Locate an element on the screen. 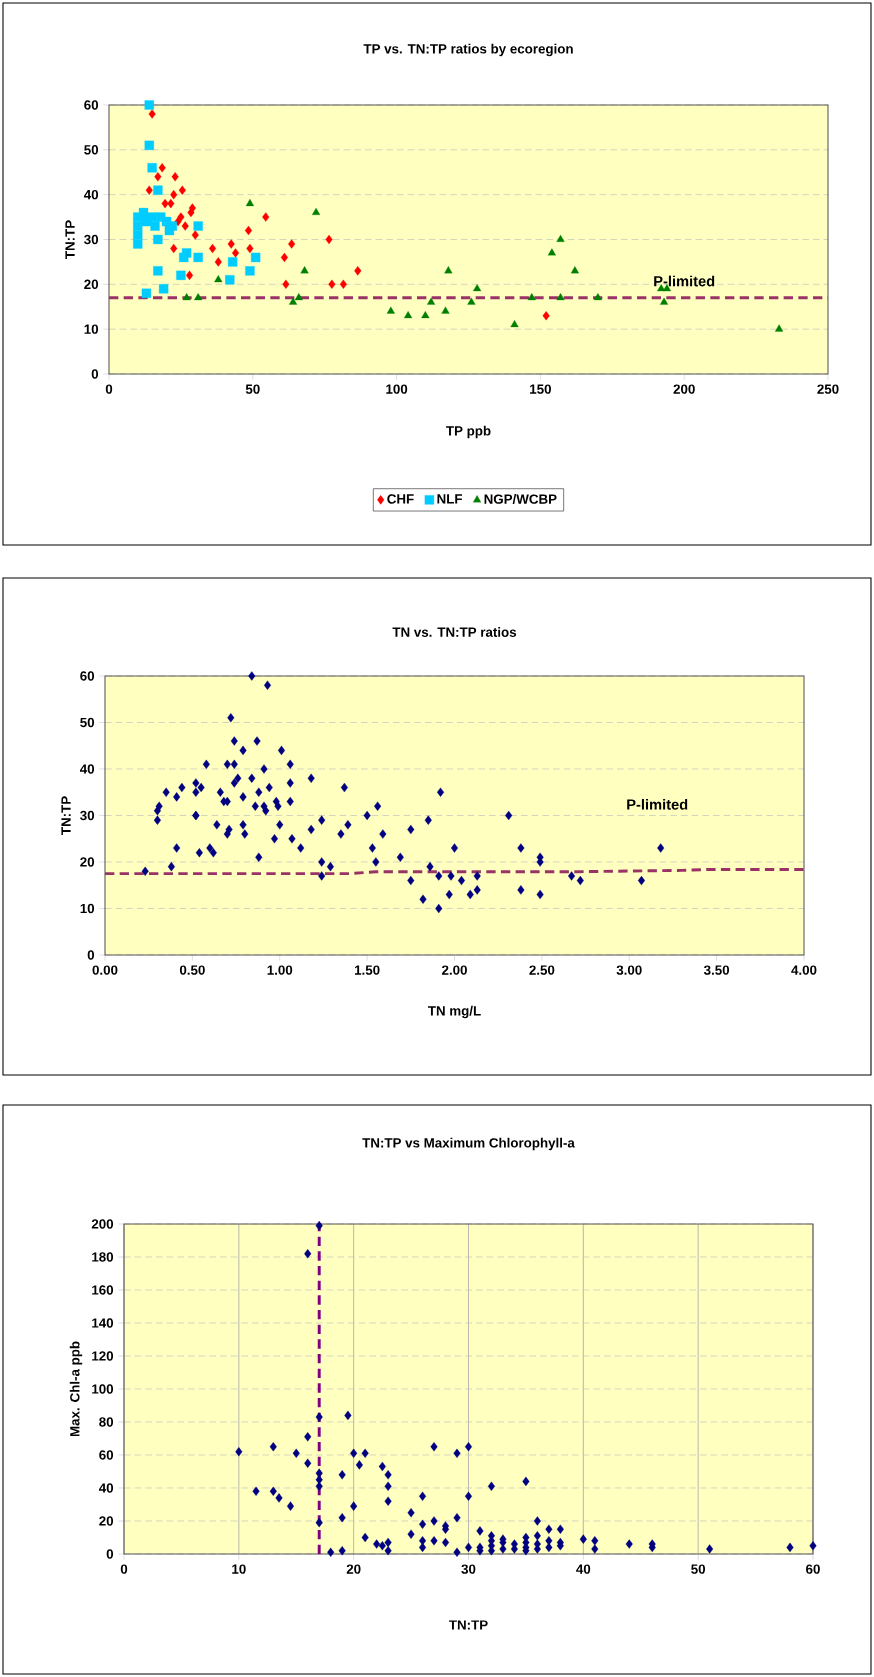 The width and height of the screenshot is (874, 1677). x-tick-label: 60 is located at coordinates (813, 1569).